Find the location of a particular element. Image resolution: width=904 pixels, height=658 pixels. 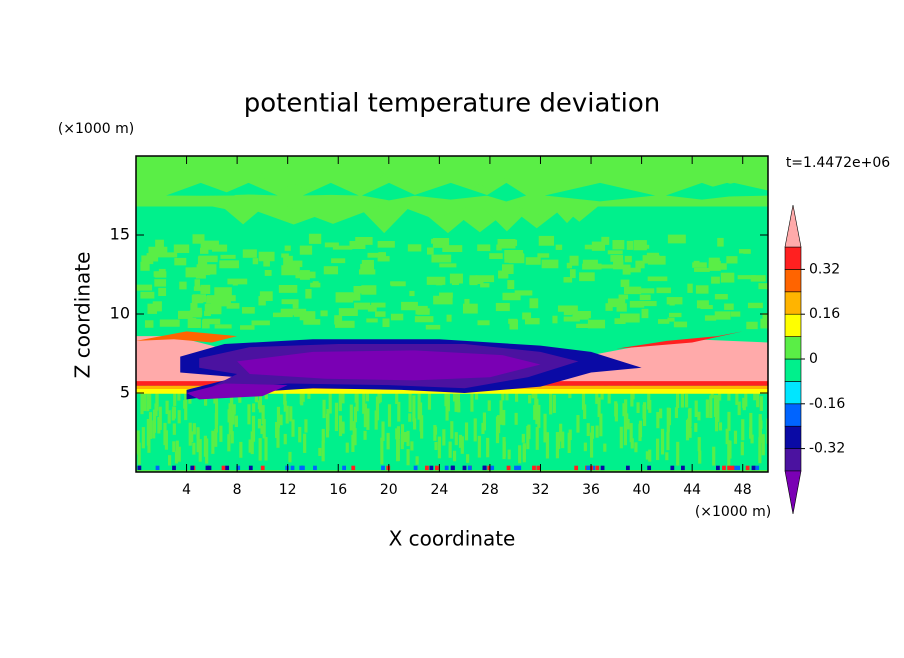

x-tick-label: 32 is located at coordinates (541, 490).